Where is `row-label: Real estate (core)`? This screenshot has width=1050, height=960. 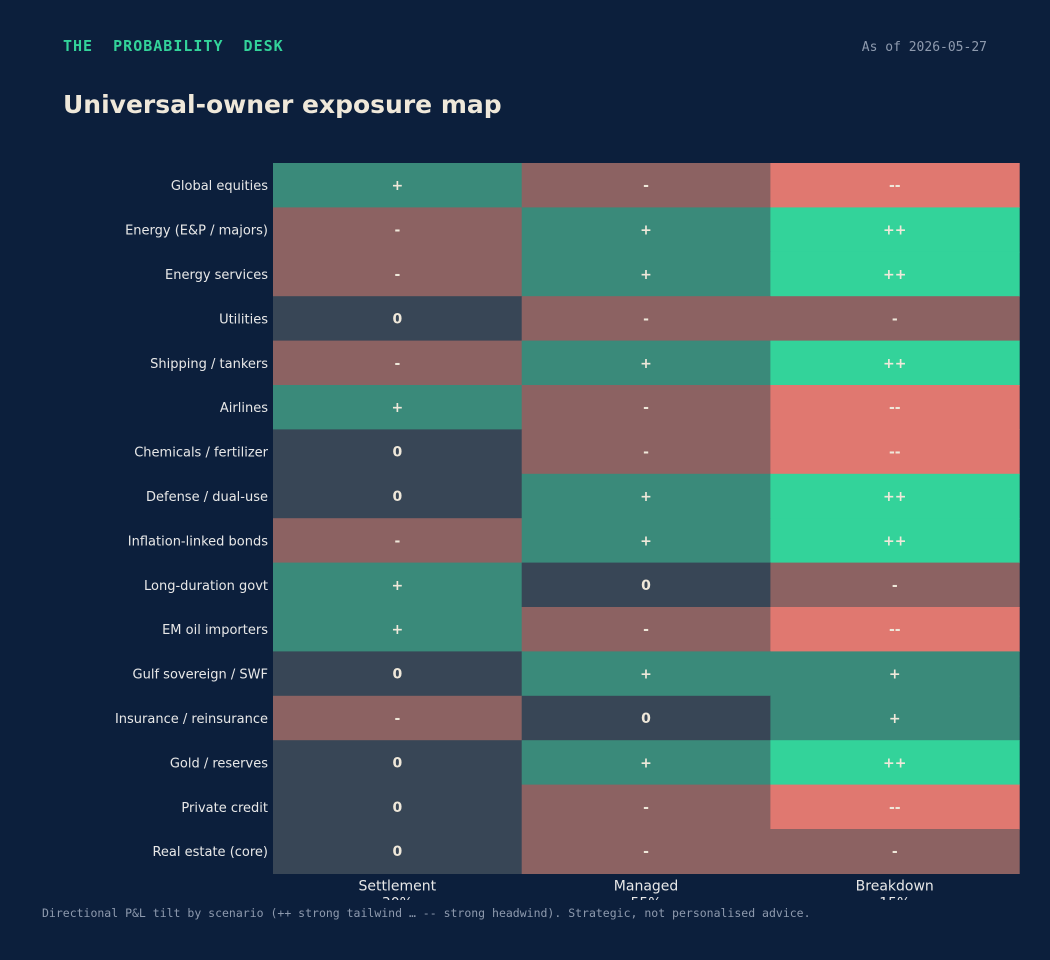
row-label: Real estate (core) is located at coordinates (210, 852).